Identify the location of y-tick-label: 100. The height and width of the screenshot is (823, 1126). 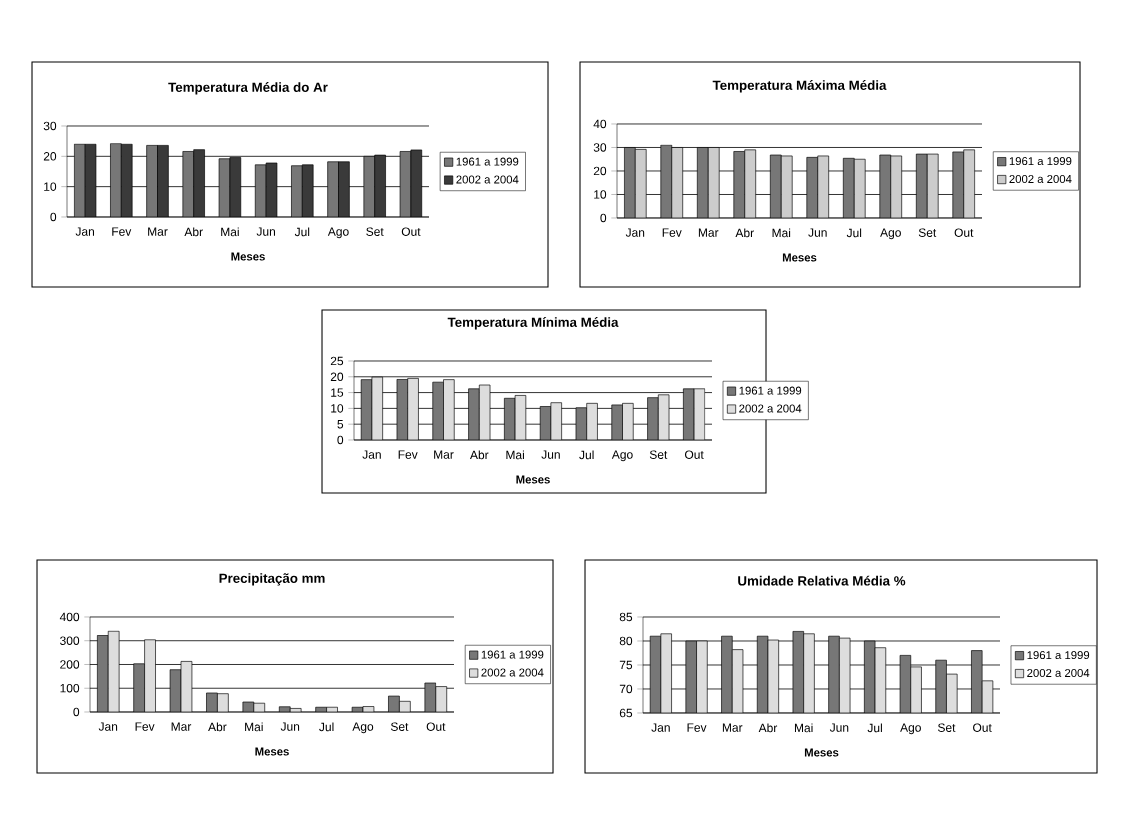
(70, 688).